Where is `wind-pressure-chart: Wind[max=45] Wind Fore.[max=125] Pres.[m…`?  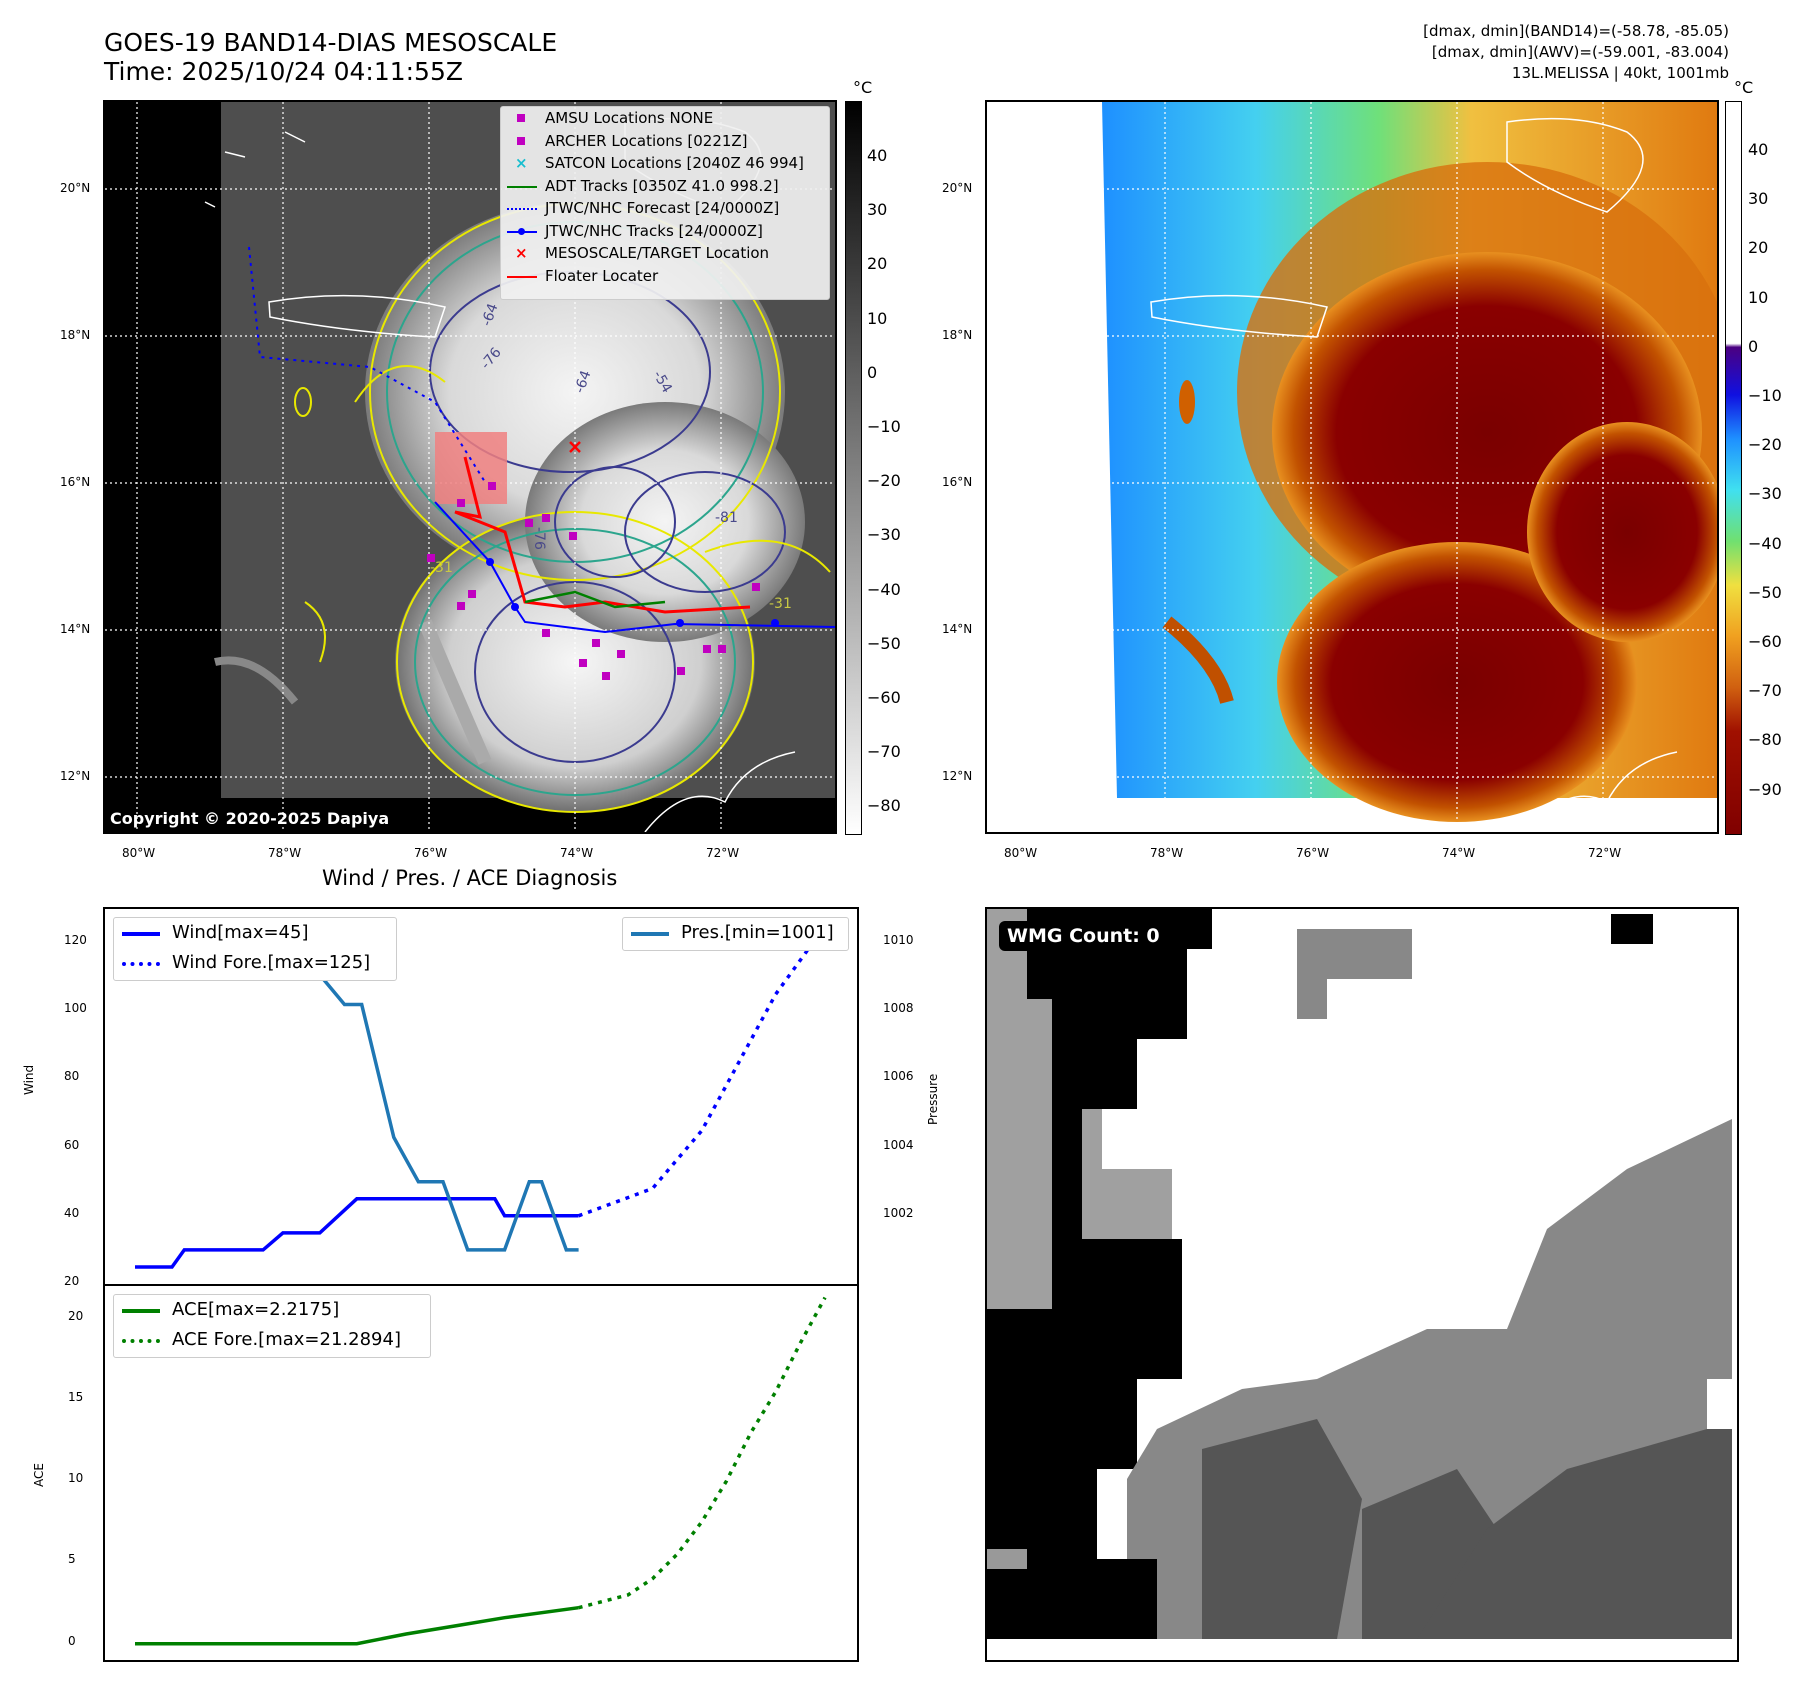 wind-pressure-chart: Wind[max=45] Wind Fore.[max=125] Pres.[m… is located at coordinates (481, 1096).